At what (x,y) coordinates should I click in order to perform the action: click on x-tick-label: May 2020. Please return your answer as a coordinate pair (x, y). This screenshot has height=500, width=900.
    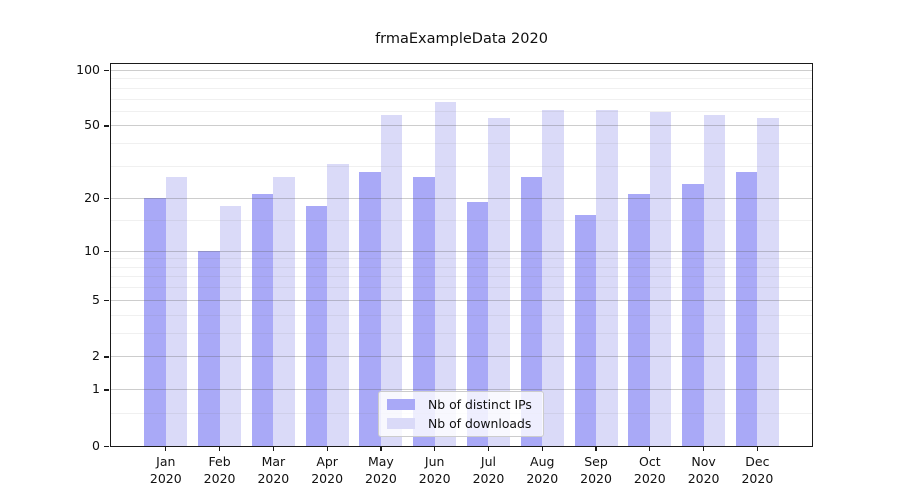
    Looking at the image, I should click on (381, 470).